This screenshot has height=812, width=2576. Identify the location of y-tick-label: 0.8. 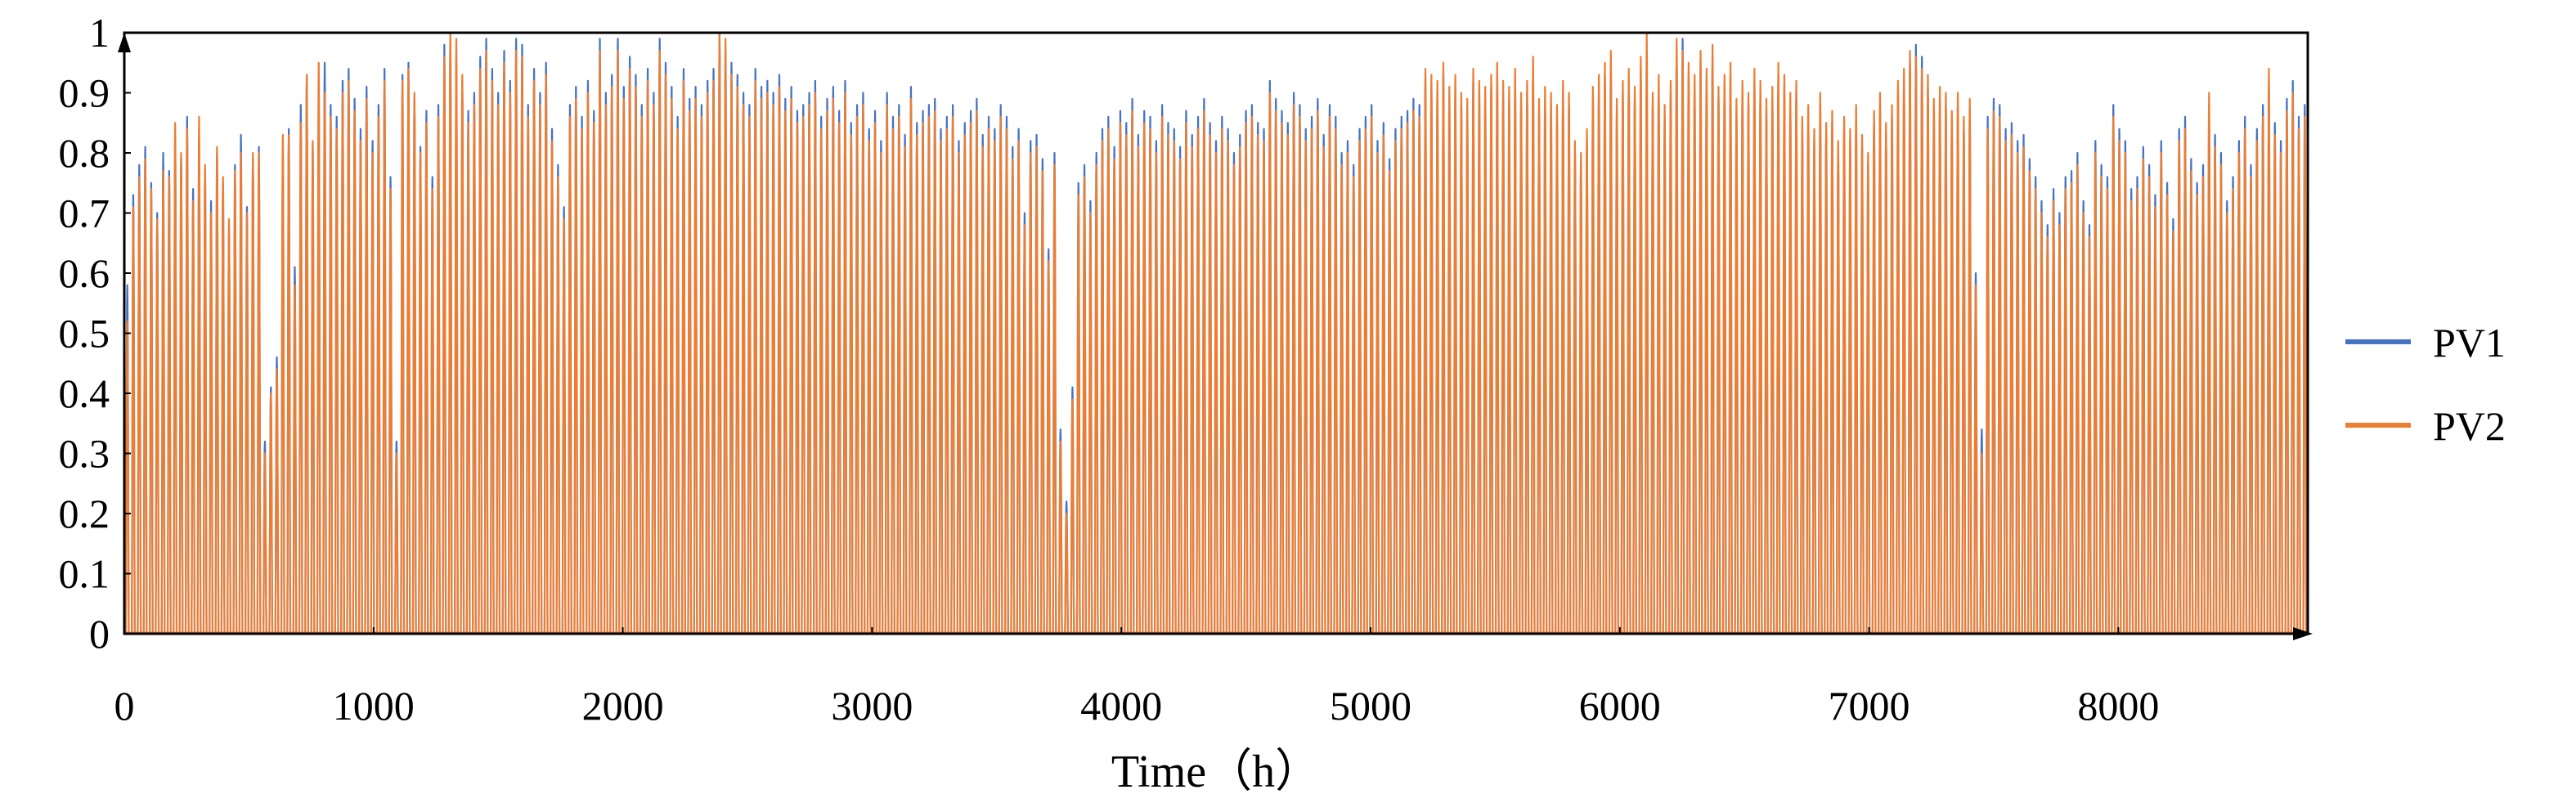
(85, 153).